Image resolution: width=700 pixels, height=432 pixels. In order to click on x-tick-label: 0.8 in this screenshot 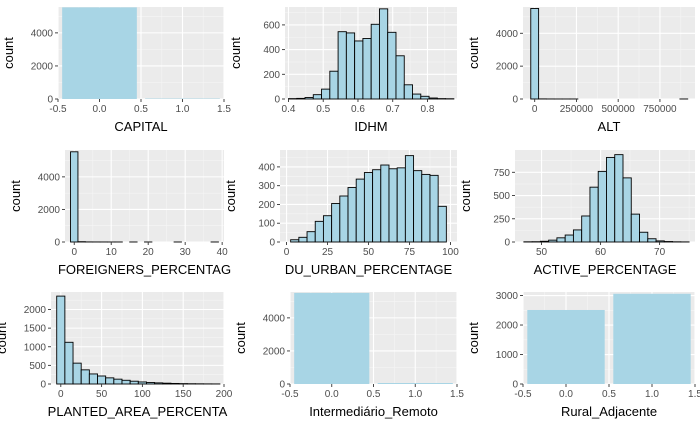, I will do `click(428, 109)`.